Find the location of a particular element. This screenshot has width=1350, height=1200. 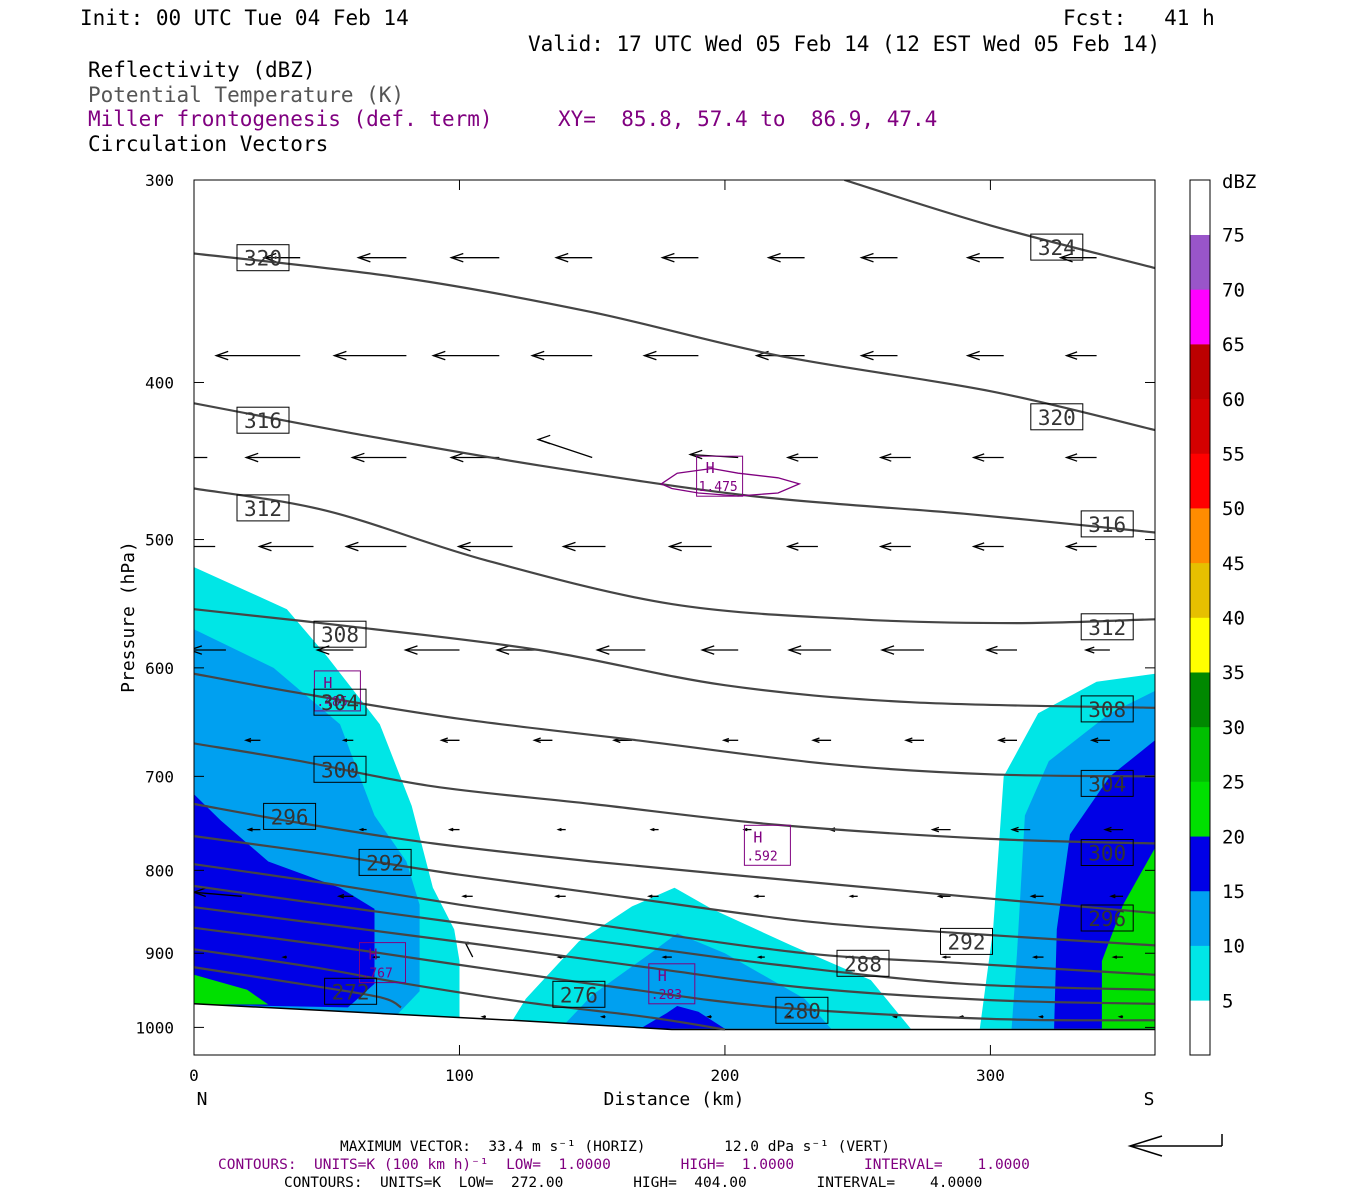

svg-text: 280 is located at coordinates (802, 1011).